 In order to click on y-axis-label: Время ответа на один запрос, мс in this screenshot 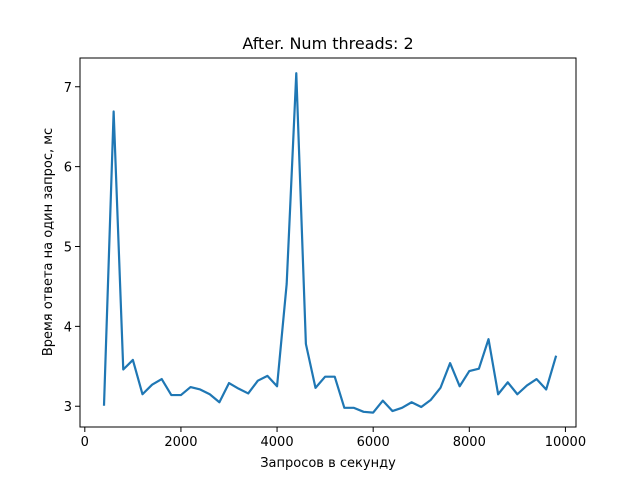, I will do `click(48, 242)`.